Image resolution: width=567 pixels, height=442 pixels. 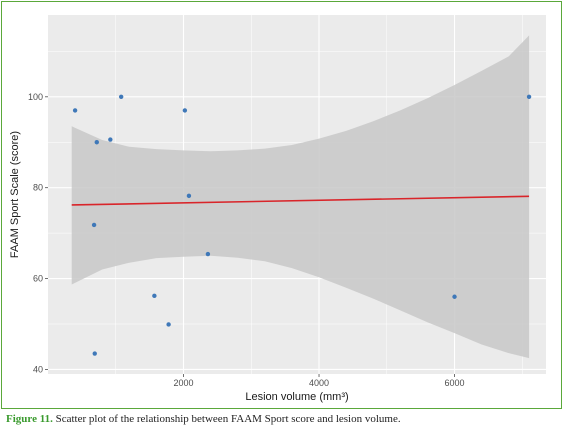 I want to click on figure-label: Figure 11., so click(x=29, y=419).